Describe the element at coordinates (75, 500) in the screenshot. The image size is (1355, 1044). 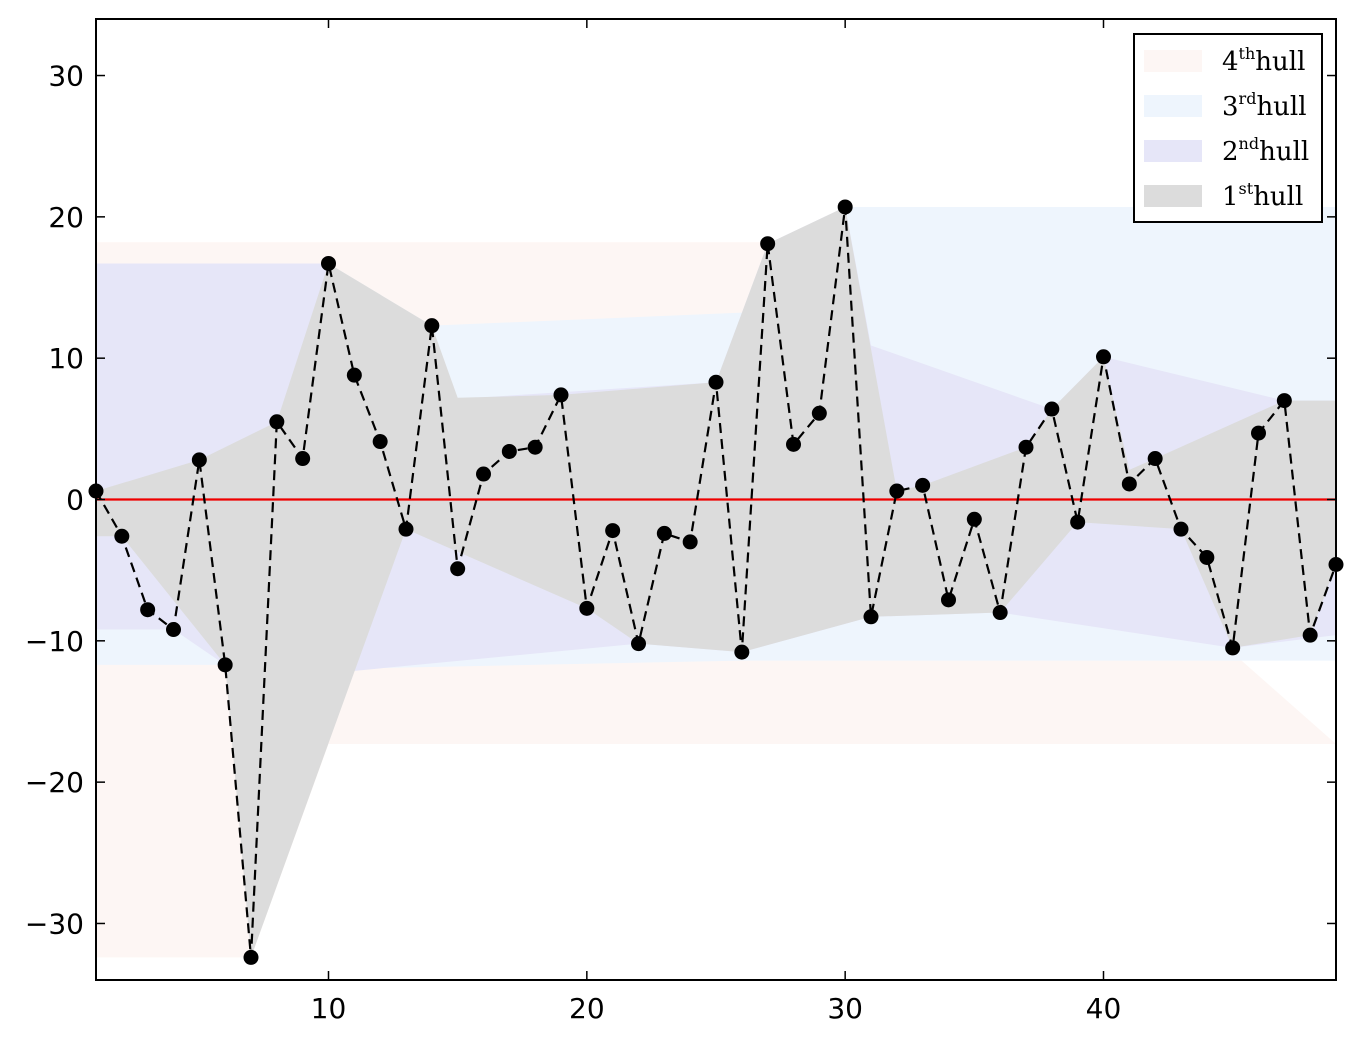
I see `y-tick-label: 0` at that location.